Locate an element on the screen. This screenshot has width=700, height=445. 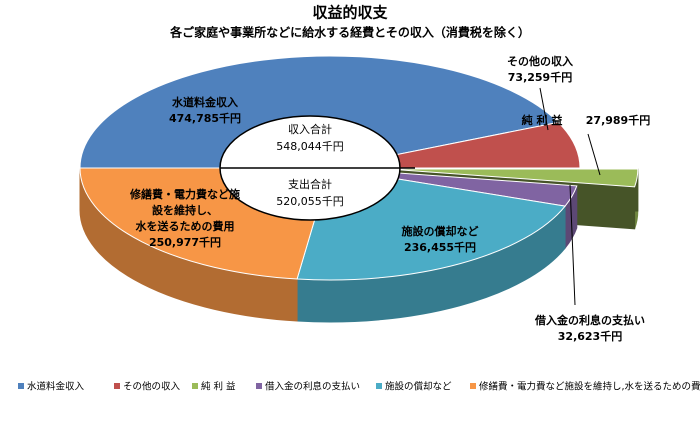
slice-value: 236,455千円 is located at coordinates (440, 247).